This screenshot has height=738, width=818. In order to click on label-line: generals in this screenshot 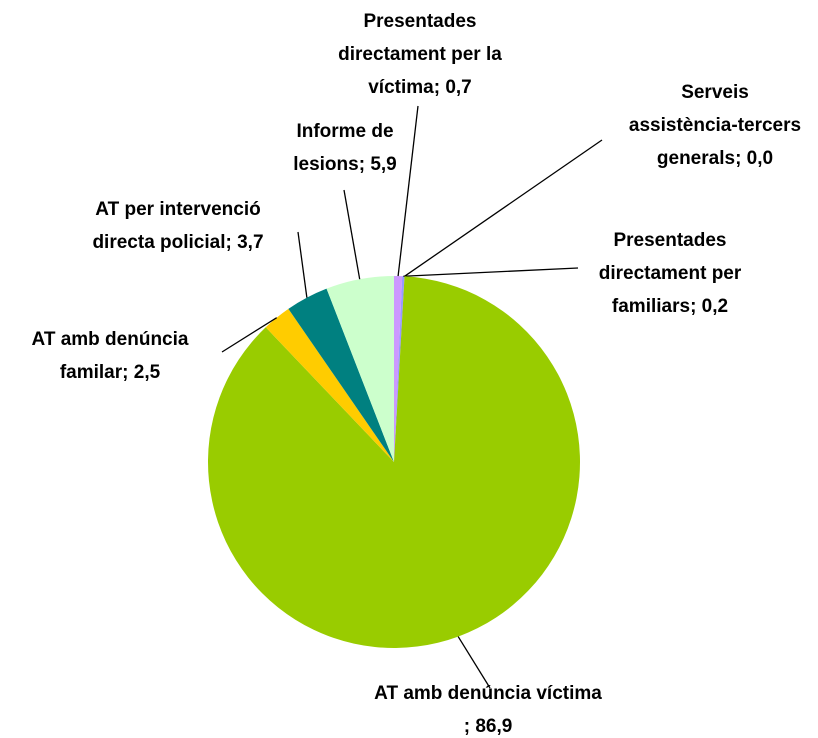, I will do `click(696, 158)`.